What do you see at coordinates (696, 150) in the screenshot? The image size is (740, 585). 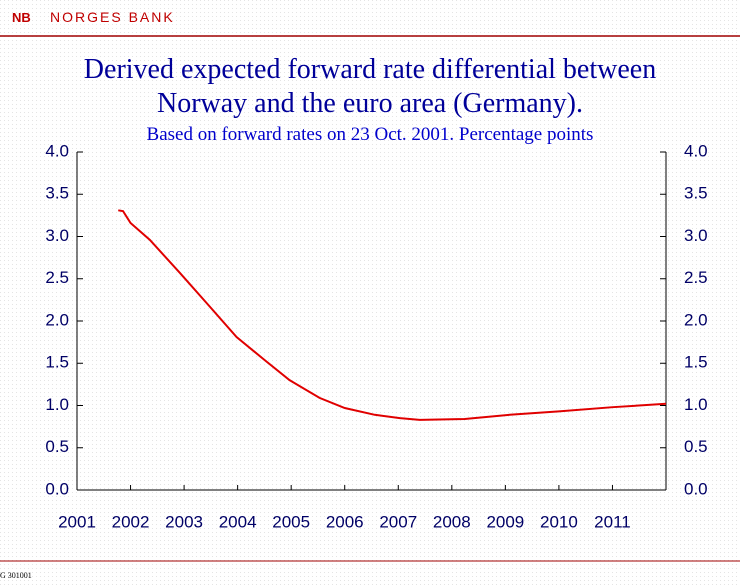 I see `y2-tick-label: 4.0` at bounding box center [696, 150].